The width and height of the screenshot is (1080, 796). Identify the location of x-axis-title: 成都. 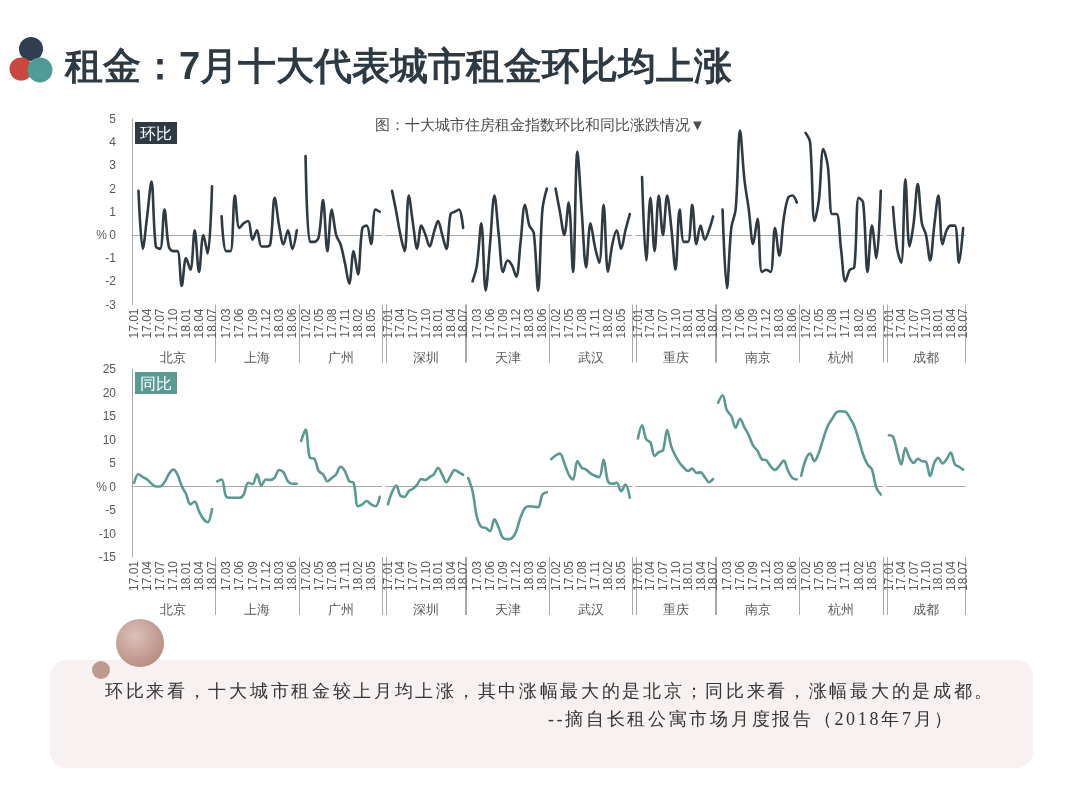
(926, 609).